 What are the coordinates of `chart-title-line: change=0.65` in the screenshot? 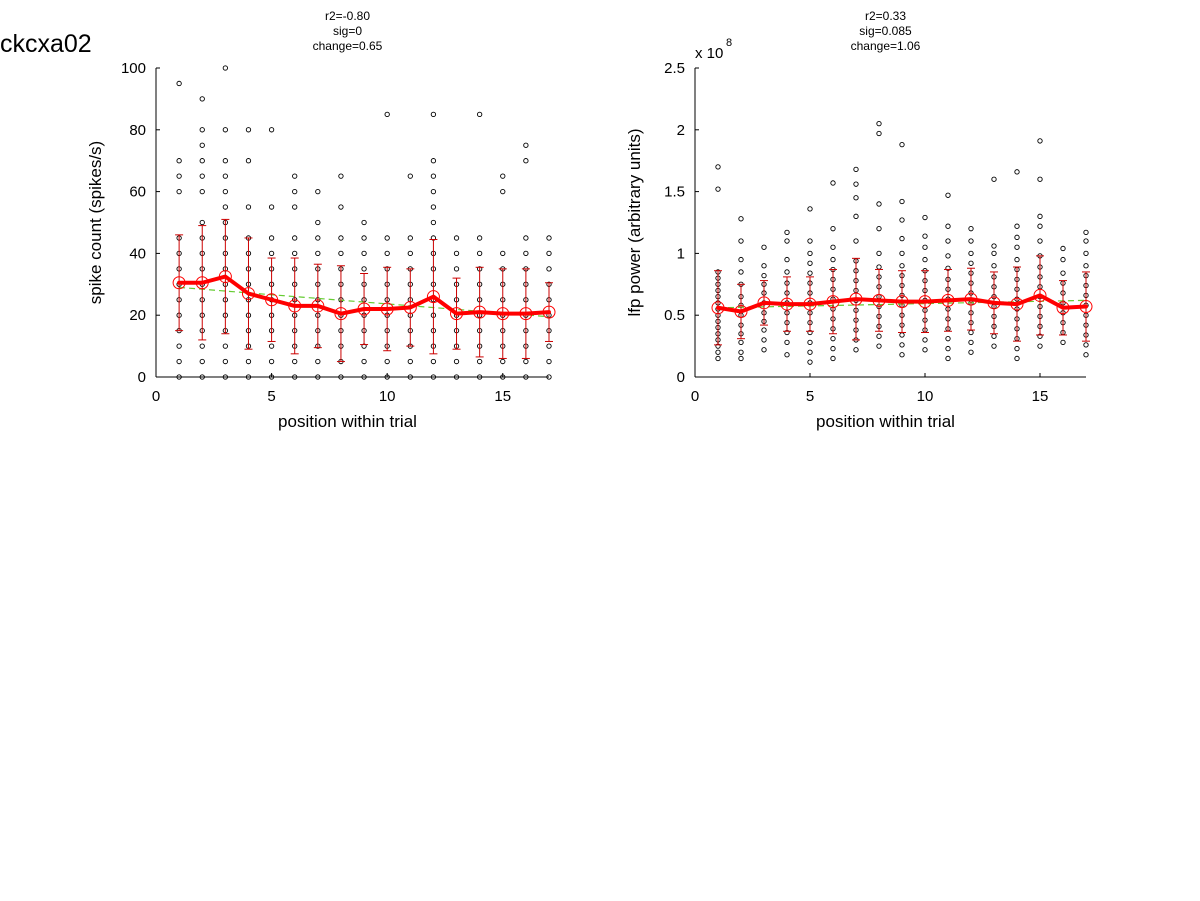 It's located at (348, 46).